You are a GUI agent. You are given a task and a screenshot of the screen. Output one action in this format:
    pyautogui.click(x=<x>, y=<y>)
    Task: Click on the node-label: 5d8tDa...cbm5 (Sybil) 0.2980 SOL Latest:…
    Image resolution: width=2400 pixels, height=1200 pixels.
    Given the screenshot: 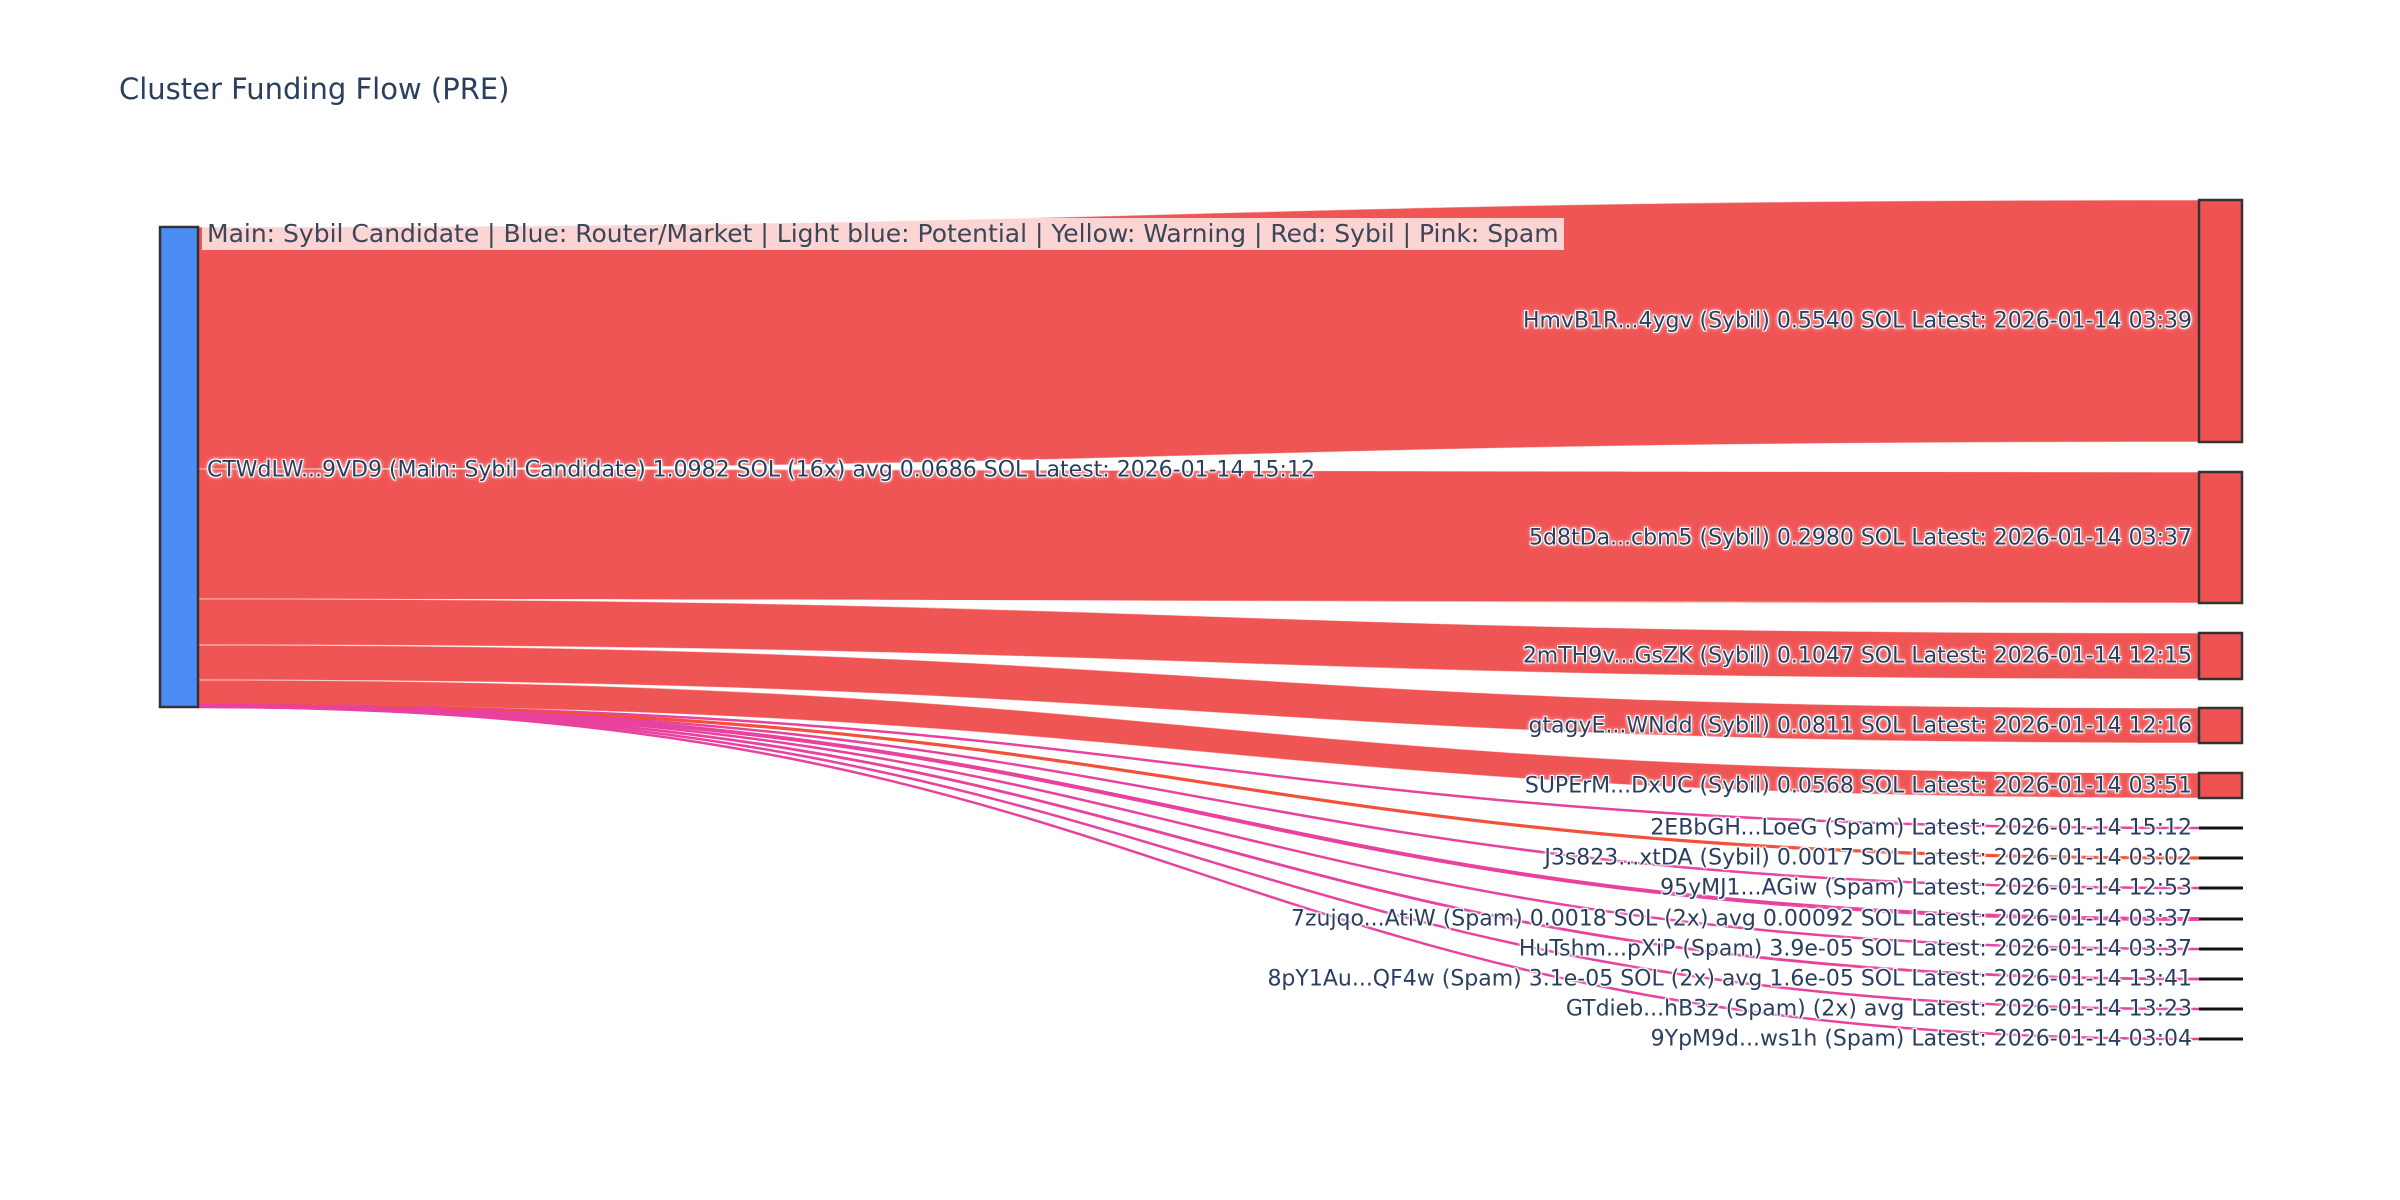 What is the action you would take?
    pyautogui.click(x=1860, y=537)
    